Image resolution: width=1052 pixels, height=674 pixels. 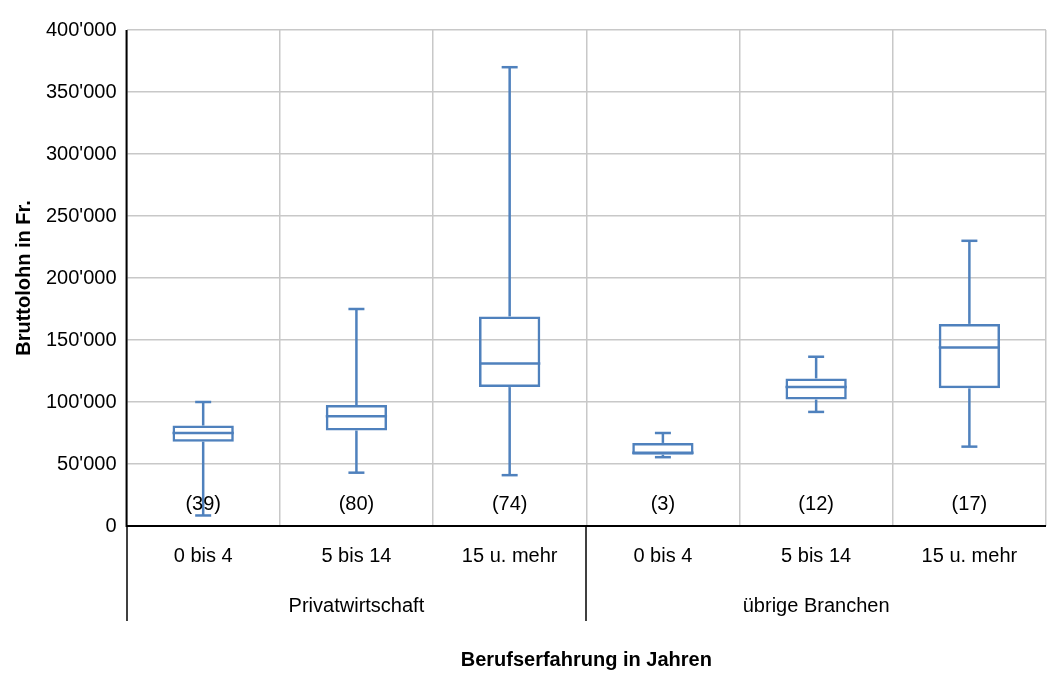 I want to click on annotation: (17), so click(x=969, y=502).